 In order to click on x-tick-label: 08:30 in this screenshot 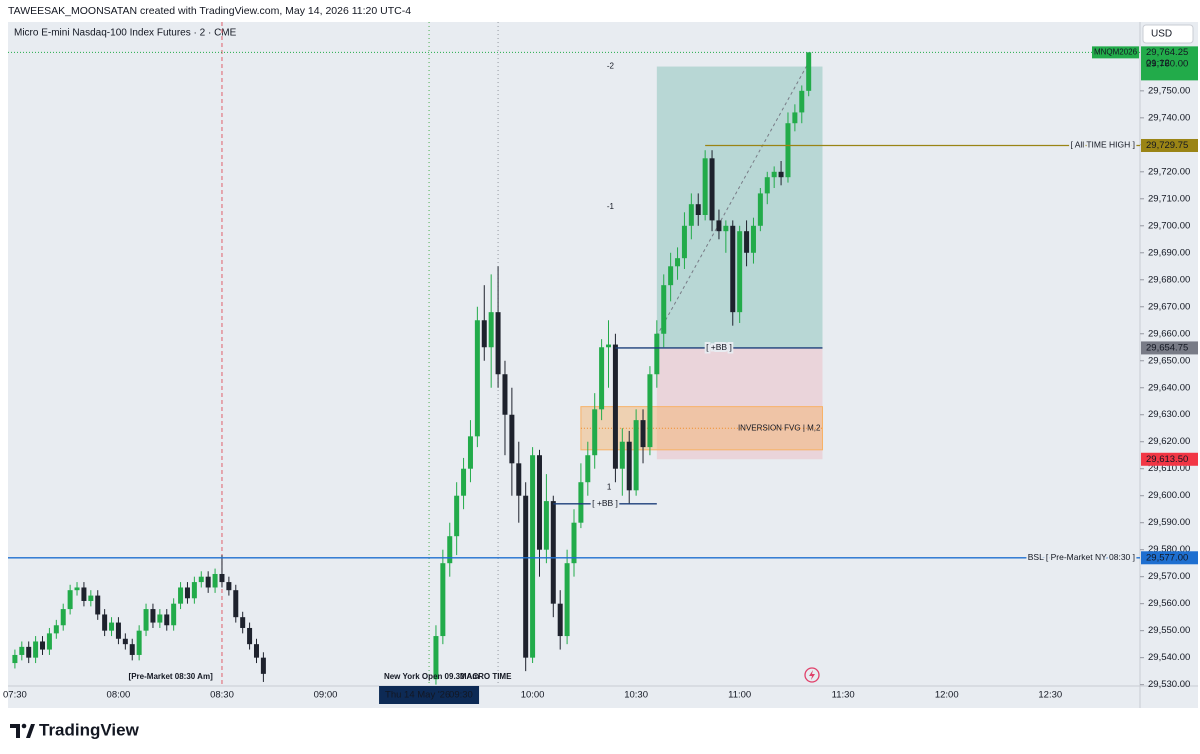, I will do `click(222, 695)`.